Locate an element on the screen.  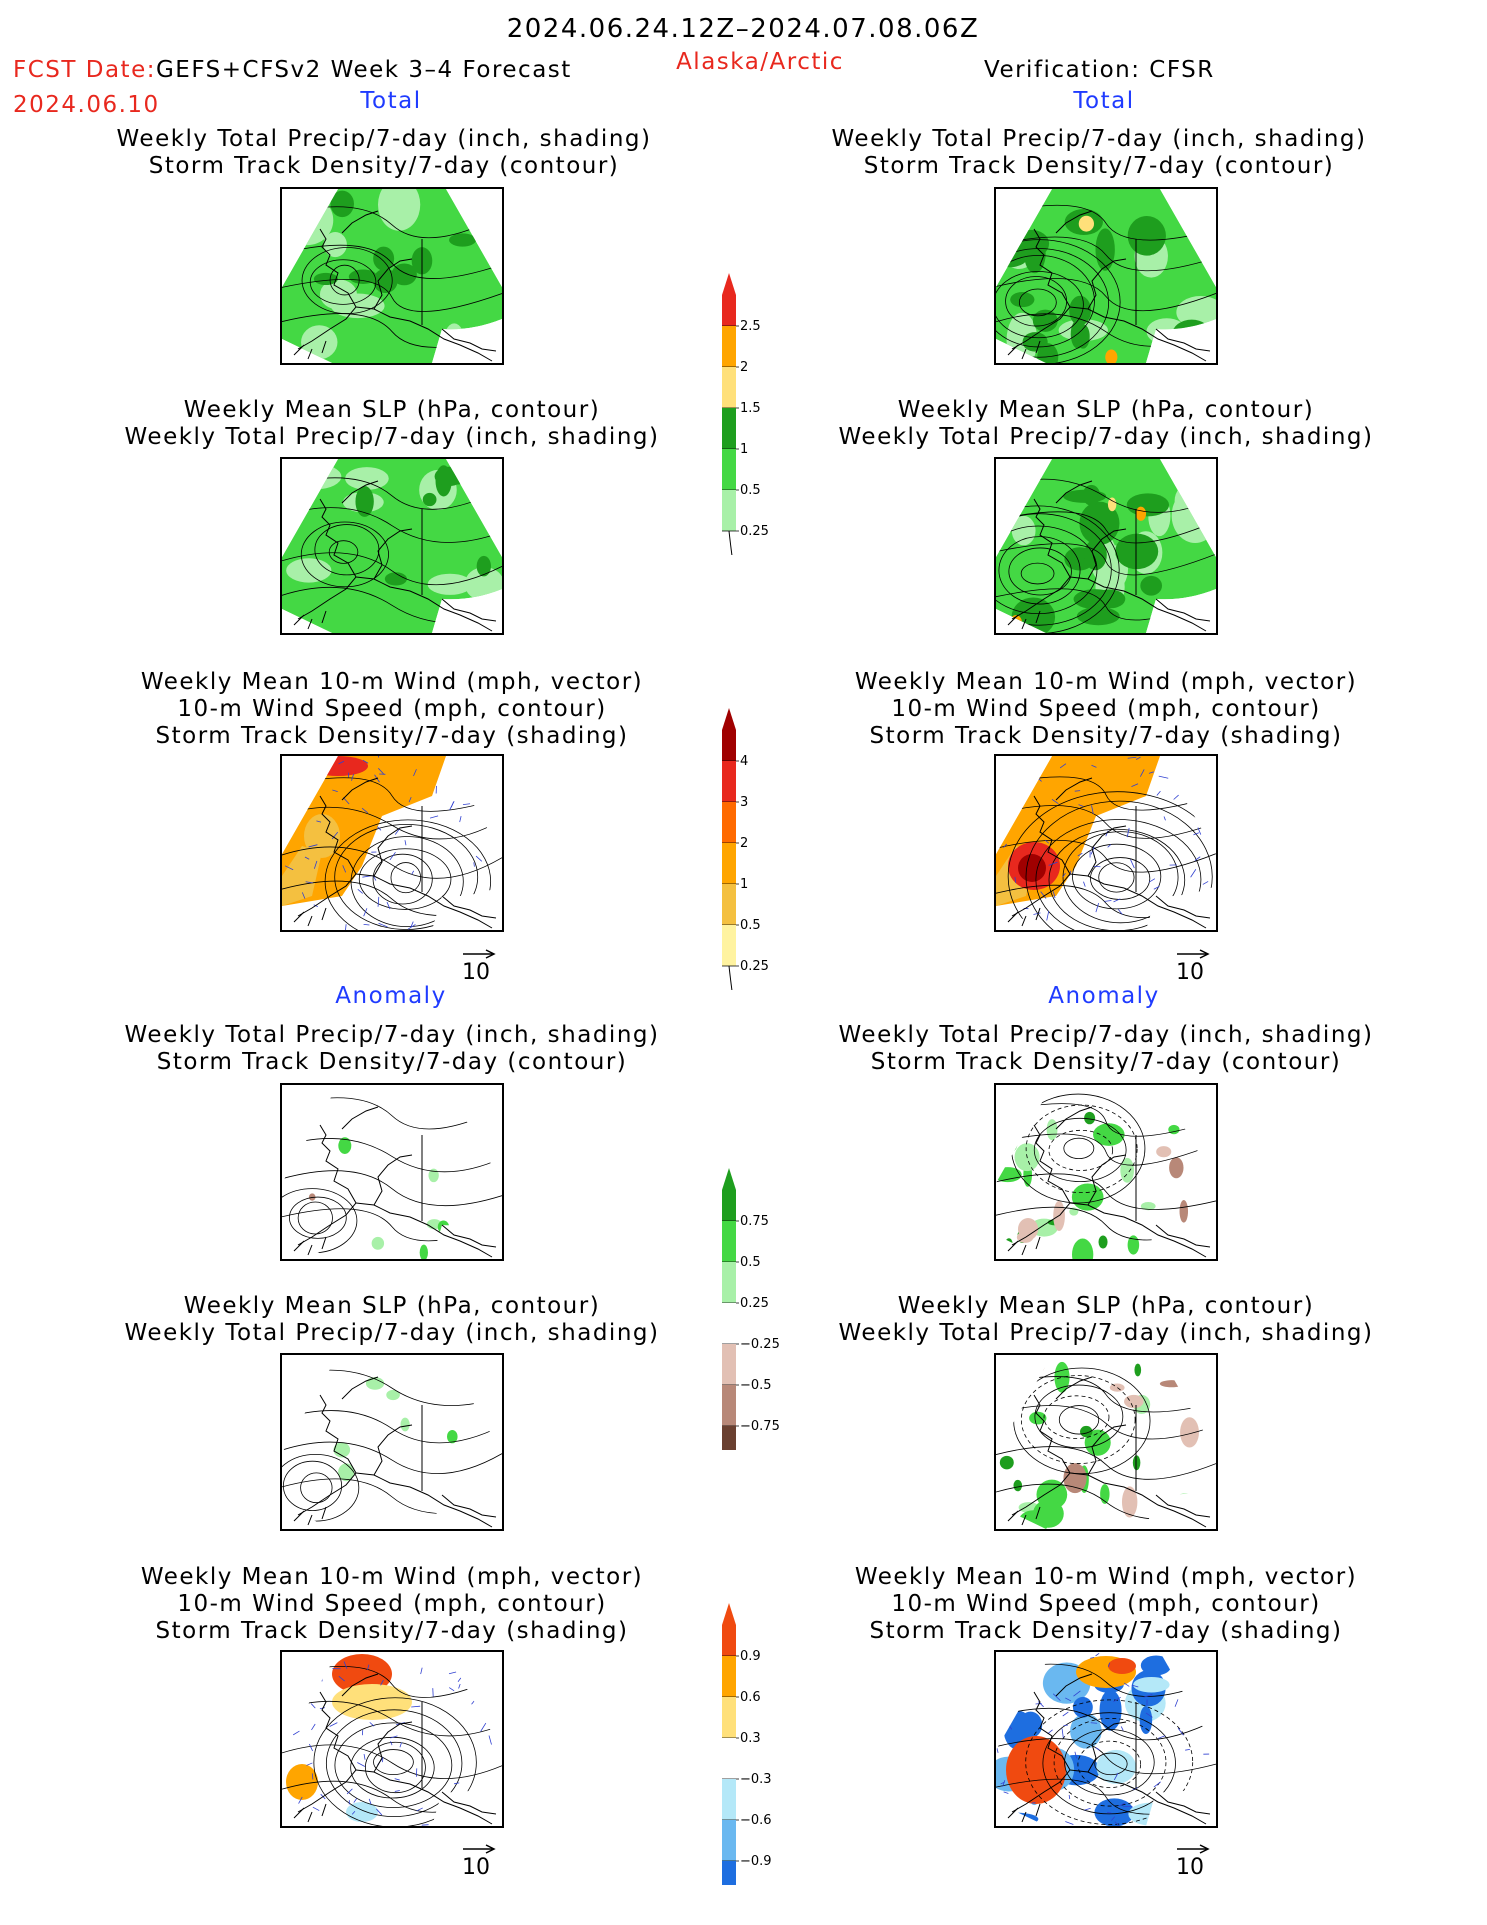
vector-key-total-obs: 10 is located at coordinates (1193, 966).